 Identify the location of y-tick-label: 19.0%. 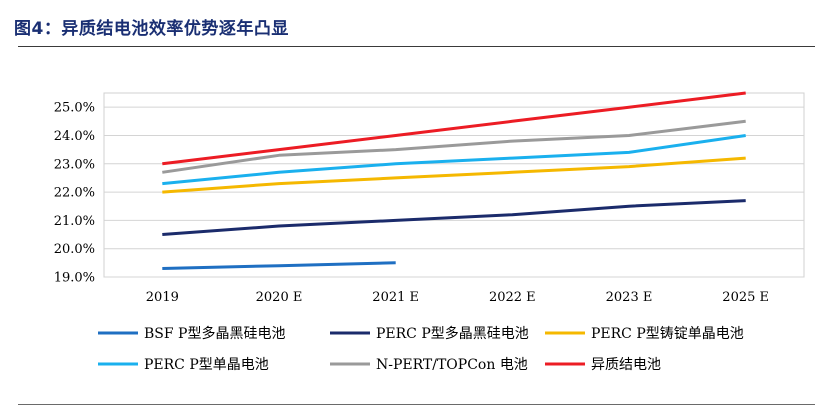
(74, 278).